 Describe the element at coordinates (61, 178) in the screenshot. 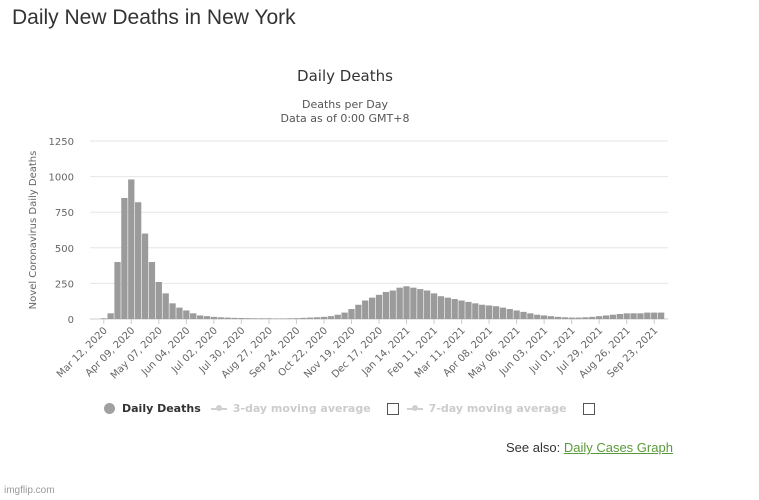

I see `y-tick-label: 1000` at that location.